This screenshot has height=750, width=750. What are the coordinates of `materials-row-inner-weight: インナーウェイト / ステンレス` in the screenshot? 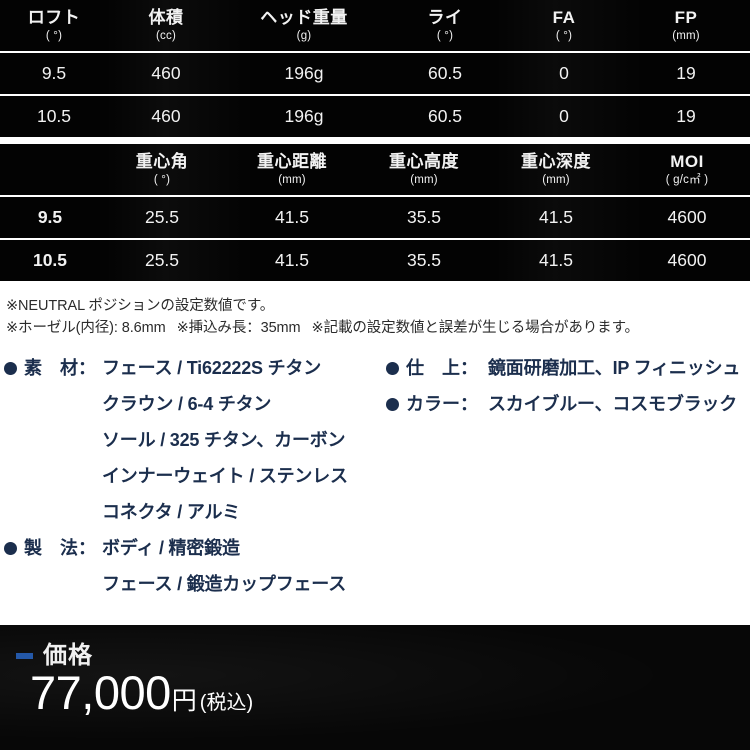 It's located at (195, 479).